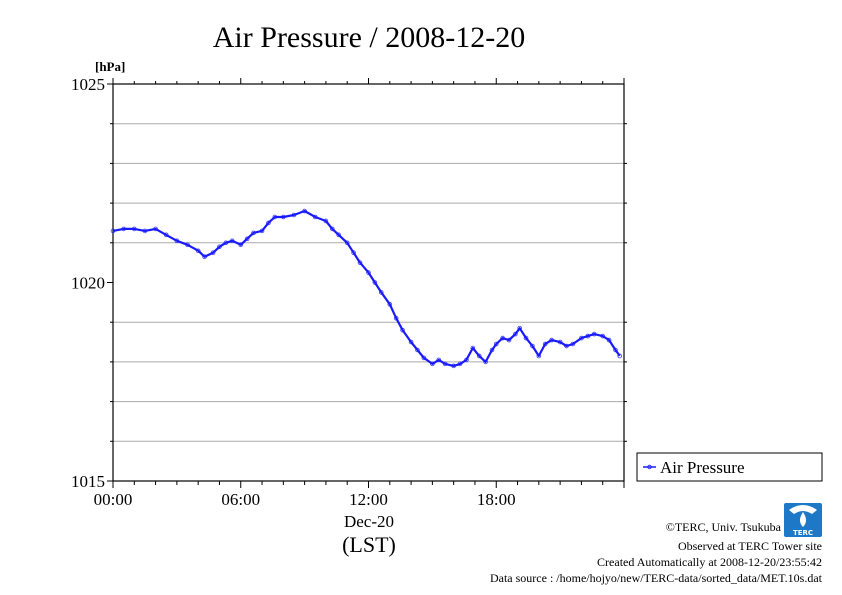  I want to click on logo-drop-icon, so click(803, 519).